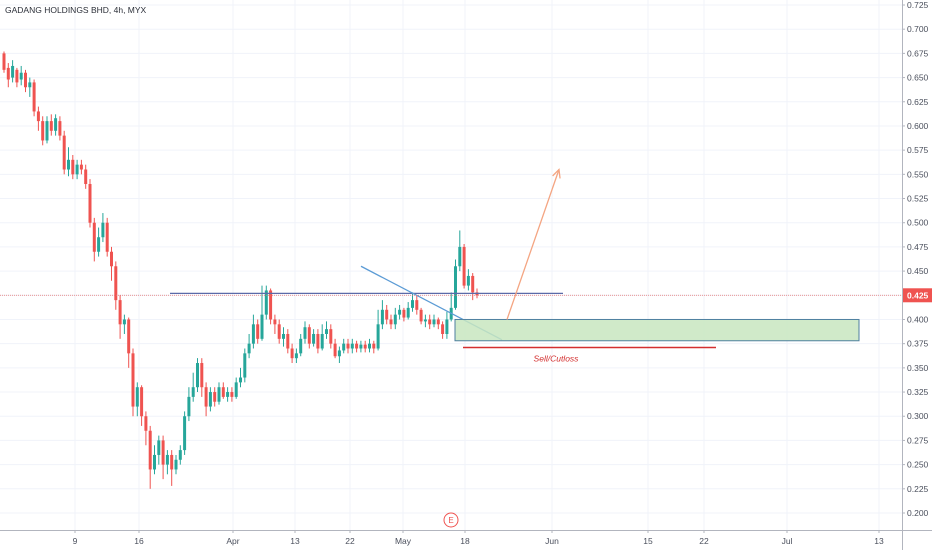  Describe the element at coordinates (75, 541) in the screenshot. I see `time-tick-label: 9` at that location.